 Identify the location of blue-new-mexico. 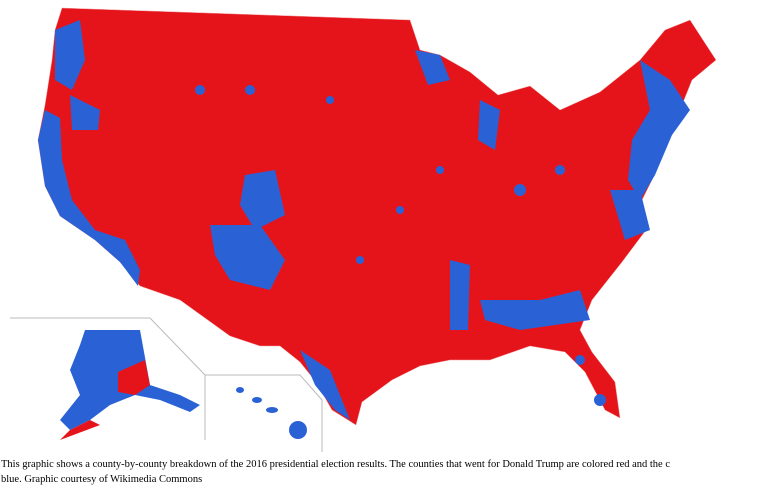
(247, 257).